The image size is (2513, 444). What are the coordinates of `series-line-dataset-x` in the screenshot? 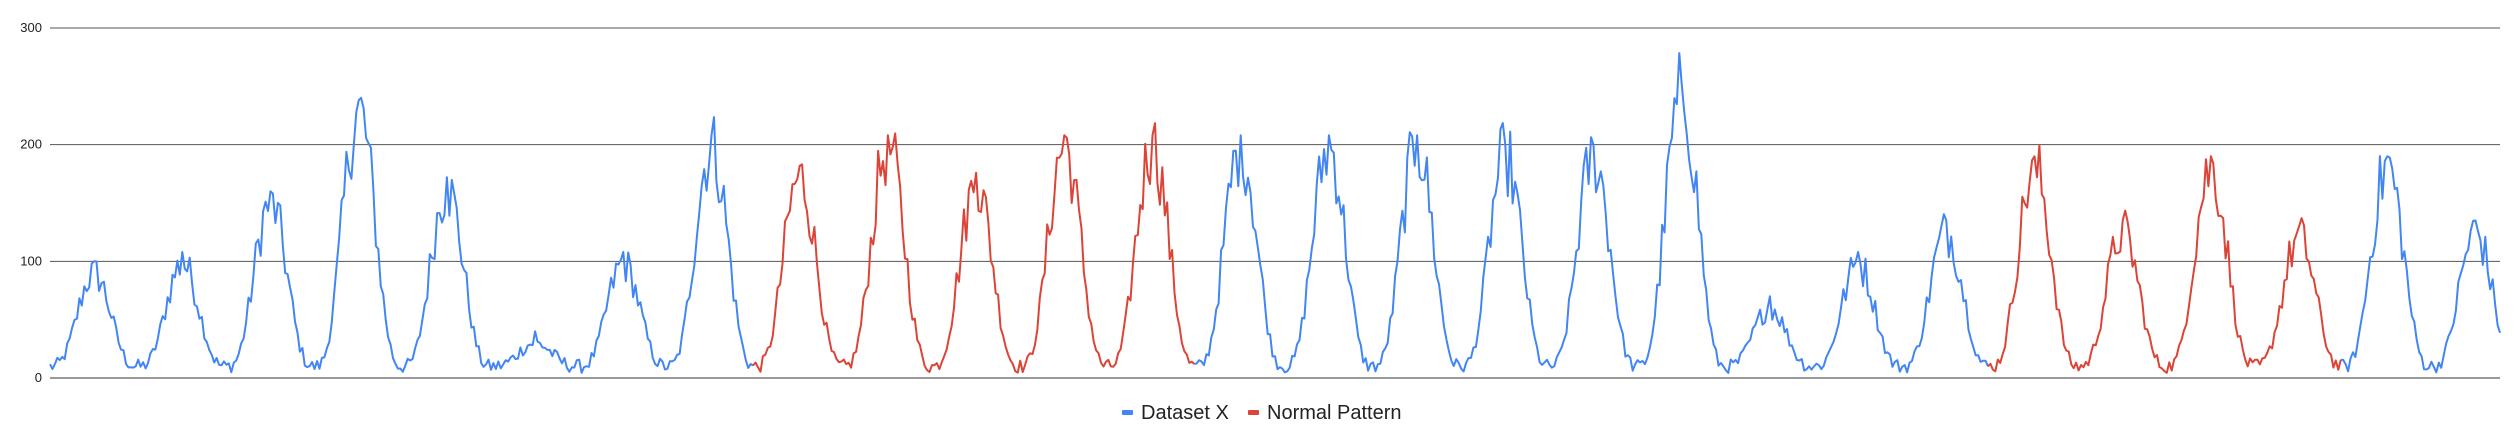 It's located at (2420, 264).